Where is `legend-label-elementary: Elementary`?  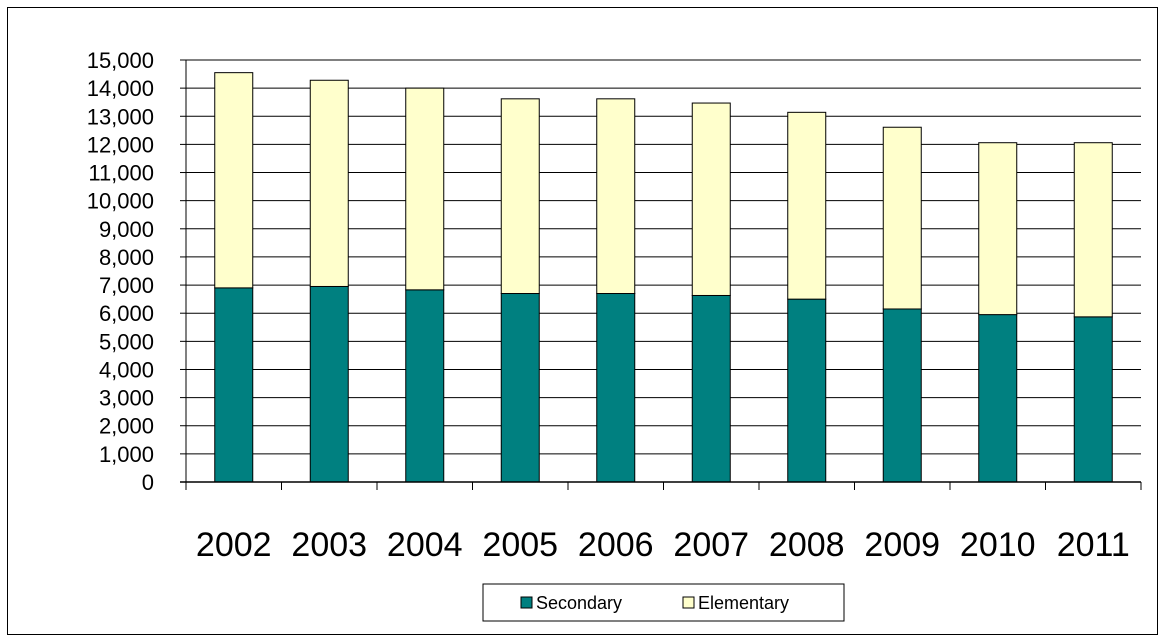
legend-label-elementary: Elementary is located at coordinates (743, 603).